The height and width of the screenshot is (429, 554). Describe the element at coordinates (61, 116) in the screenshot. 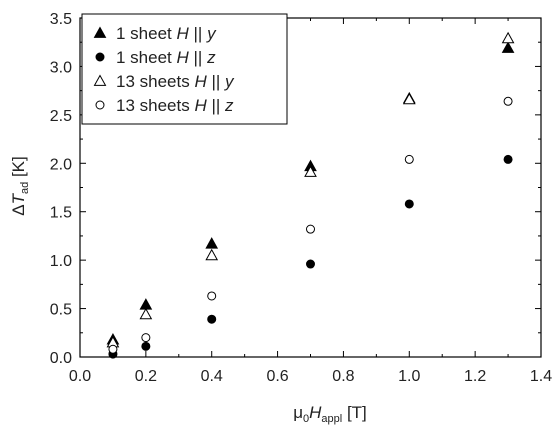

I see `y-tick-label: 2.5` at that location.